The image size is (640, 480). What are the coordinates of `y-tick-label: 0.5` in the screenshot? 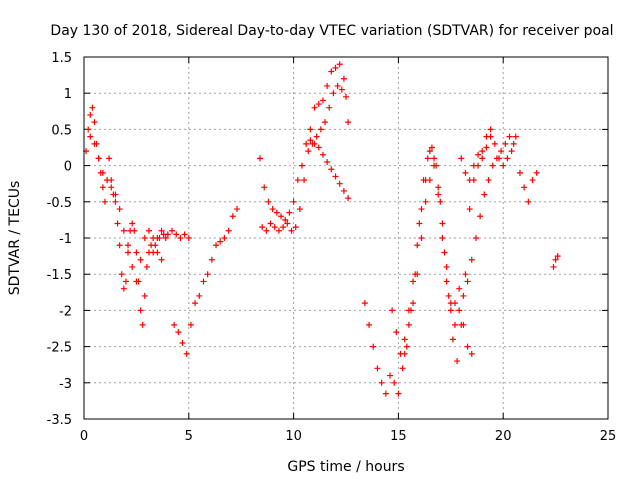 It's located at (61, 130).